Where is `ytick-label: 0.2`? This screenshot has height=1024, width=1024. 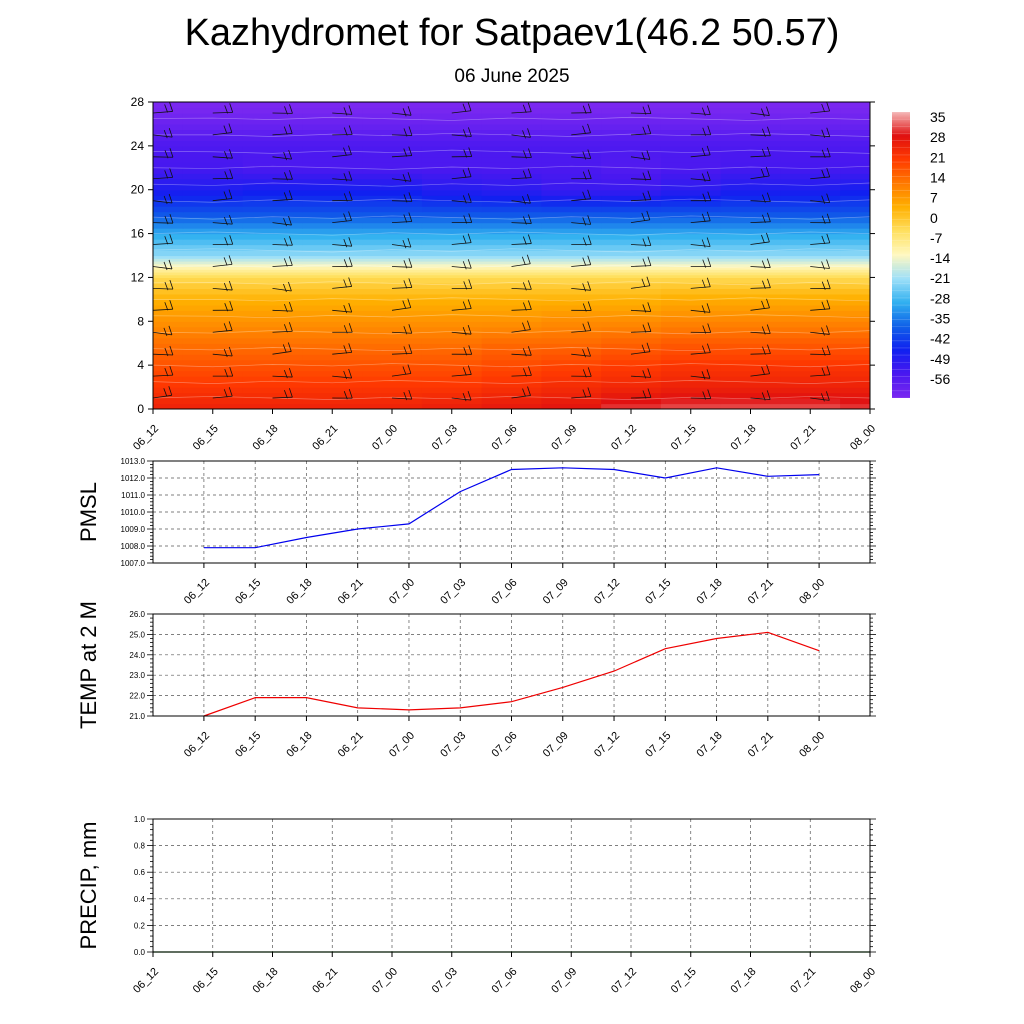
ytick-label: 0.2 is located at coordinates (140, 925).